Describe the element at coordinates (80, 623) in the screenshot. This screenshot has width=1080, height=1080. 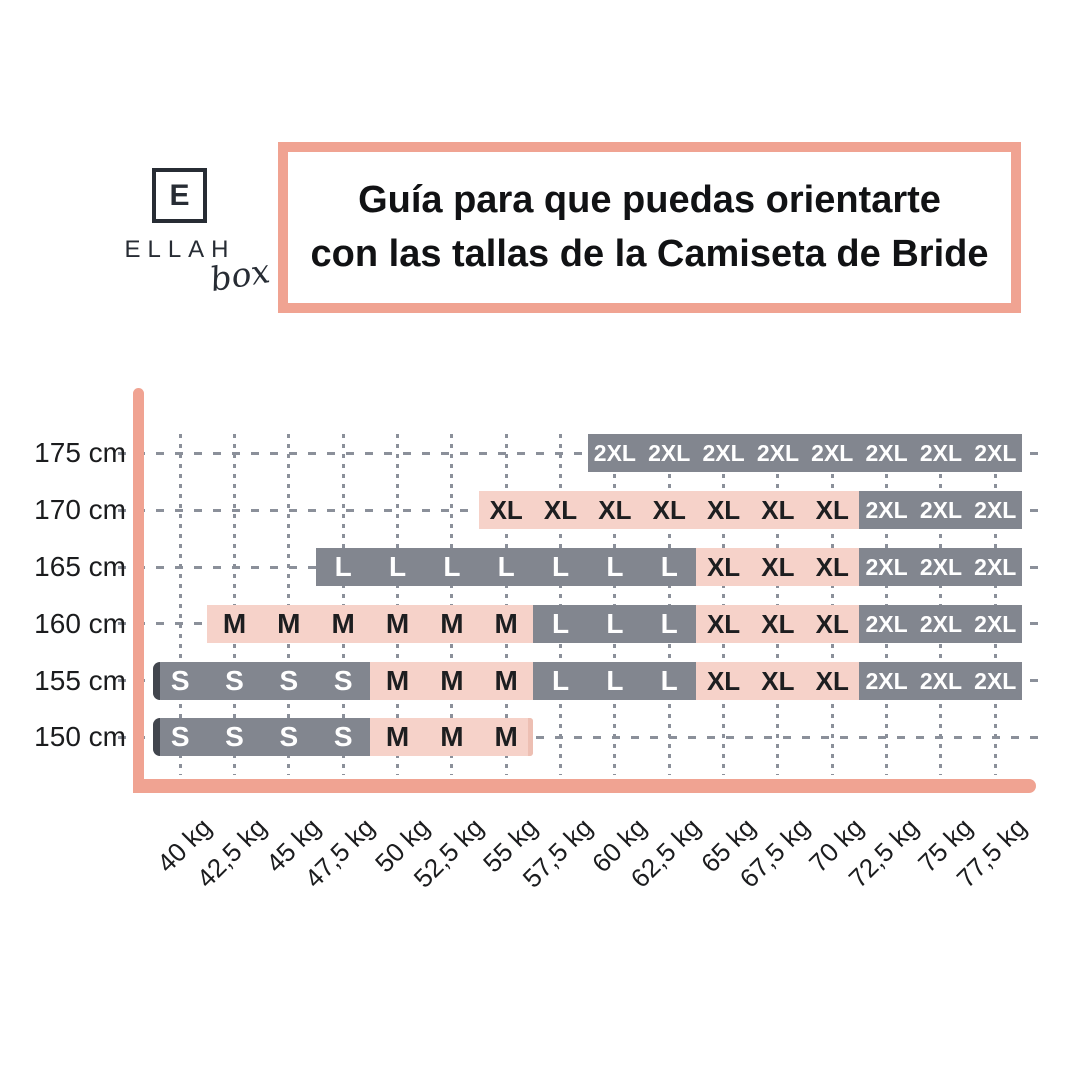
I see `y-axis-label: 160 cm` at that location.